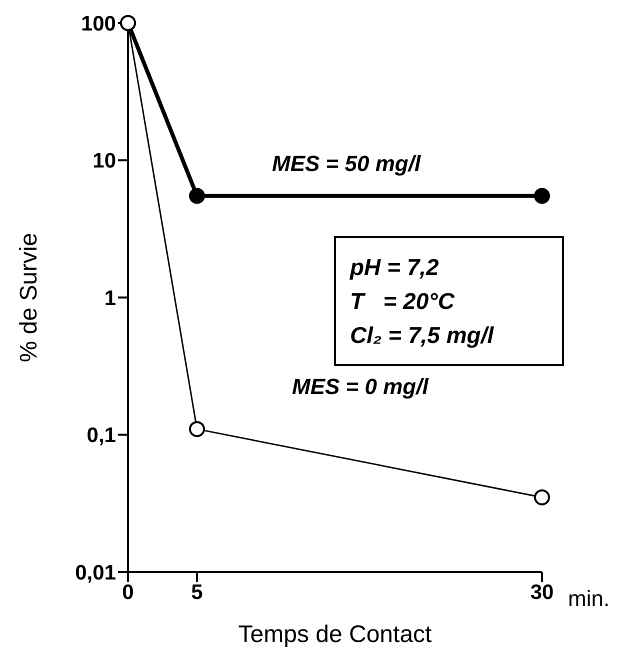  I want to click on y-tick-label: 10, so click(104, 161).